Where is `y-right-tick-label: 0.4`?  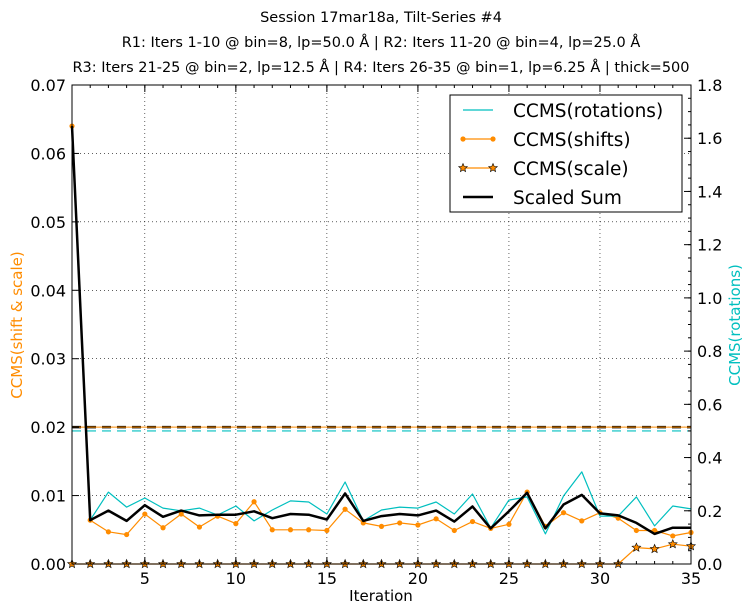 y-right-tick-label: 0.4 is located at coordinates (709, 458).